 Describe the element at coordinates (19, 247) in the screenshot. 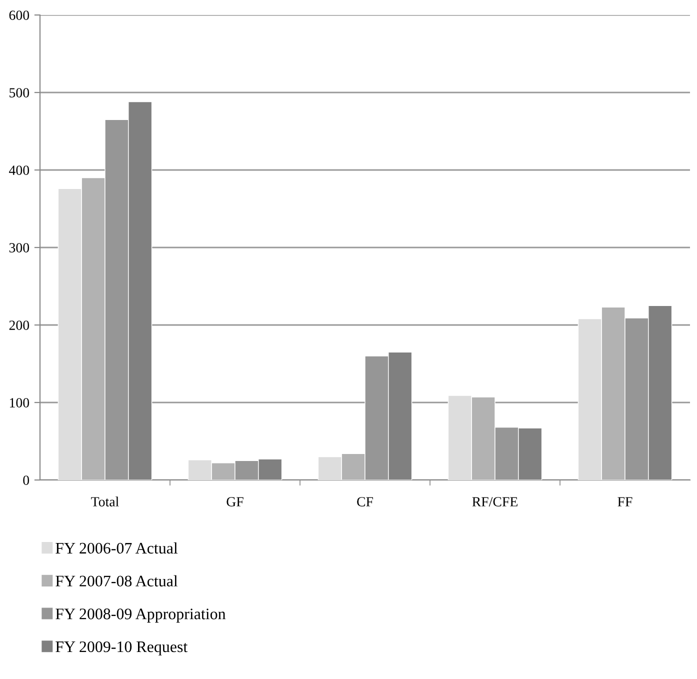

I see `y-tick-label: 300` at that location.